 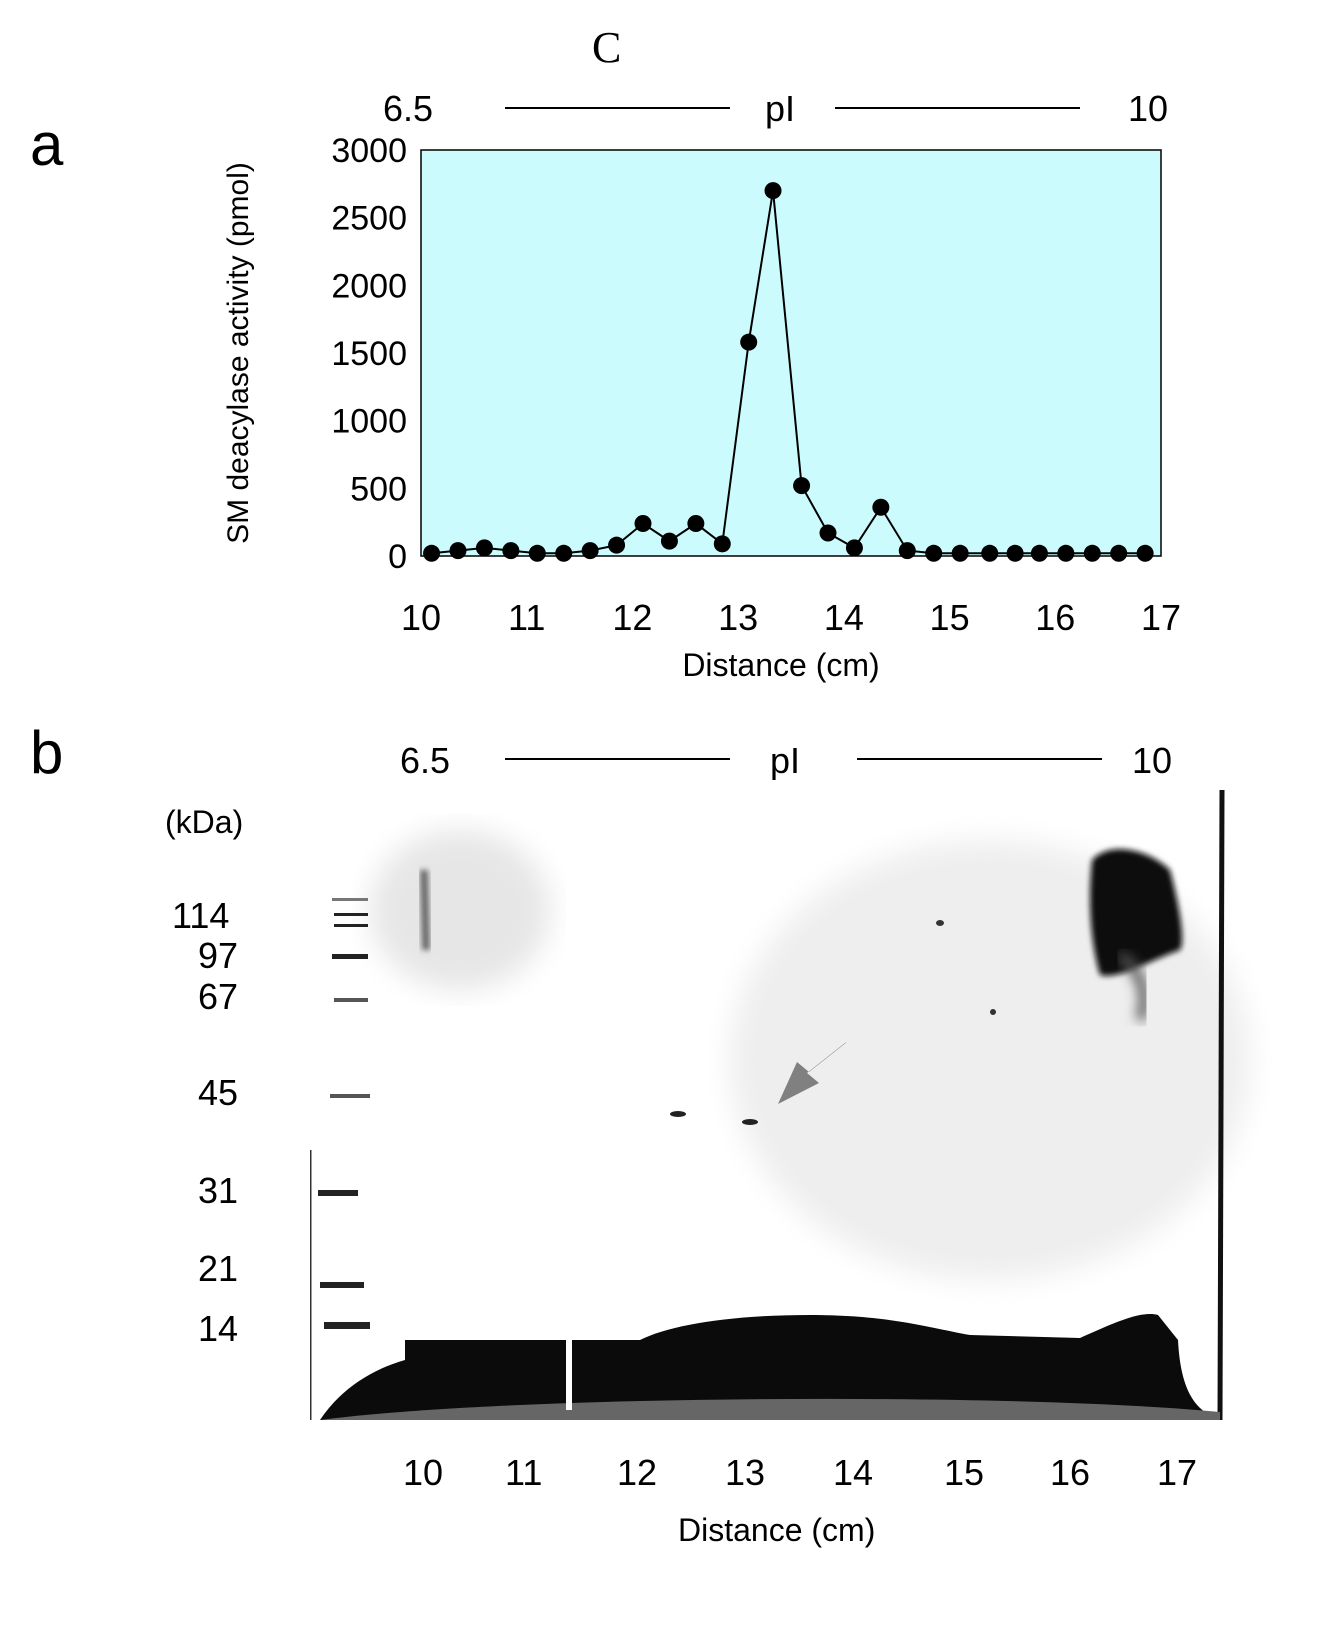 I want to click on marker-67: 67, so click(x=218, y=996).